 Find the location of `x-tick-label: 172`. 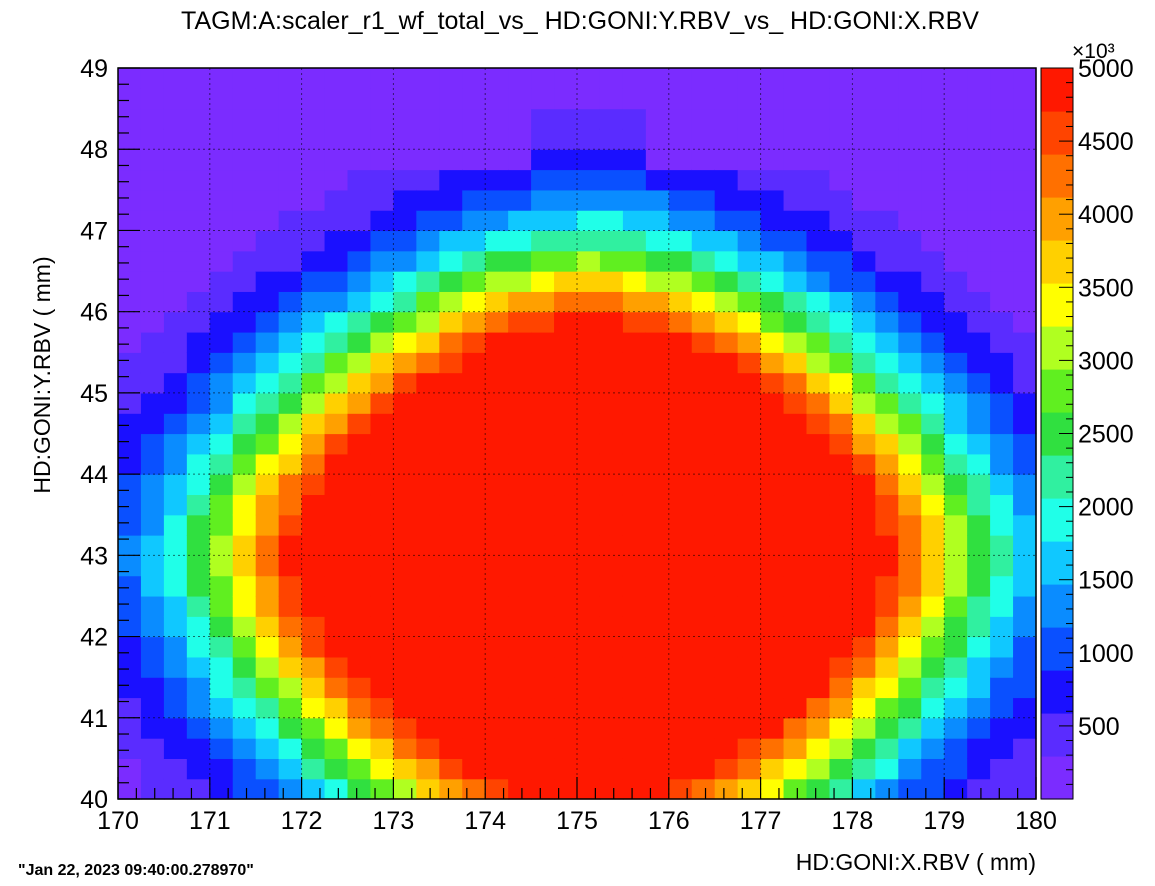

x-tick-label: 172 is located at coordinates (302, 821).